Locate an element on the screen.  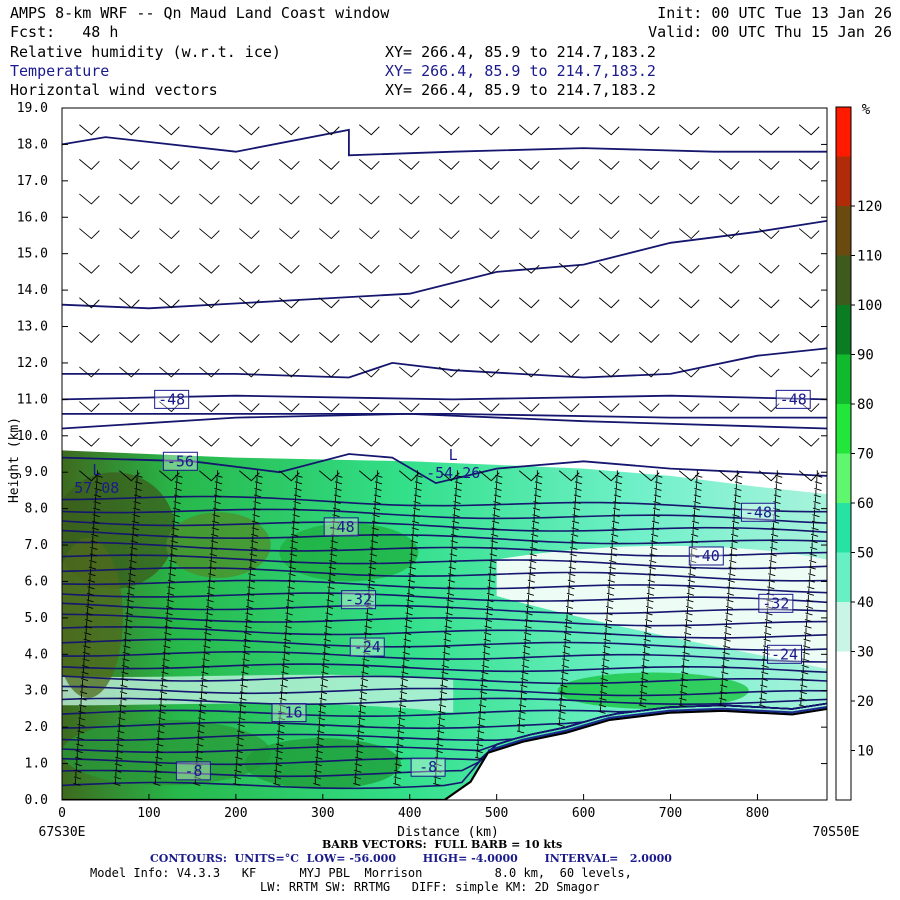
y-tick-label: 12.0 is located at coordinates (32, 363).